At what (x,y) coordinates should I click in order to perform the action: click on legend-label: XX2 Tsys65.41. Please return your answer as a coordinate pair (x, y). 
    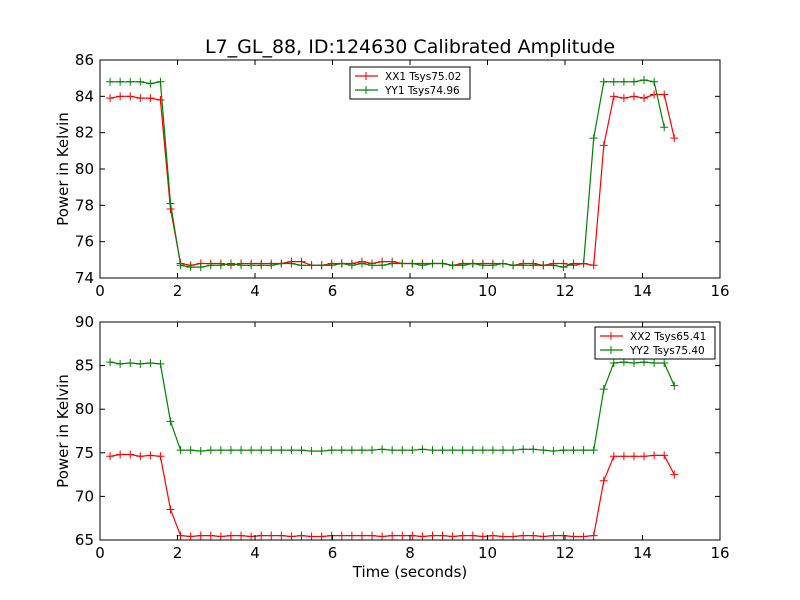
    Looking at the image, I should click on (668, 337).